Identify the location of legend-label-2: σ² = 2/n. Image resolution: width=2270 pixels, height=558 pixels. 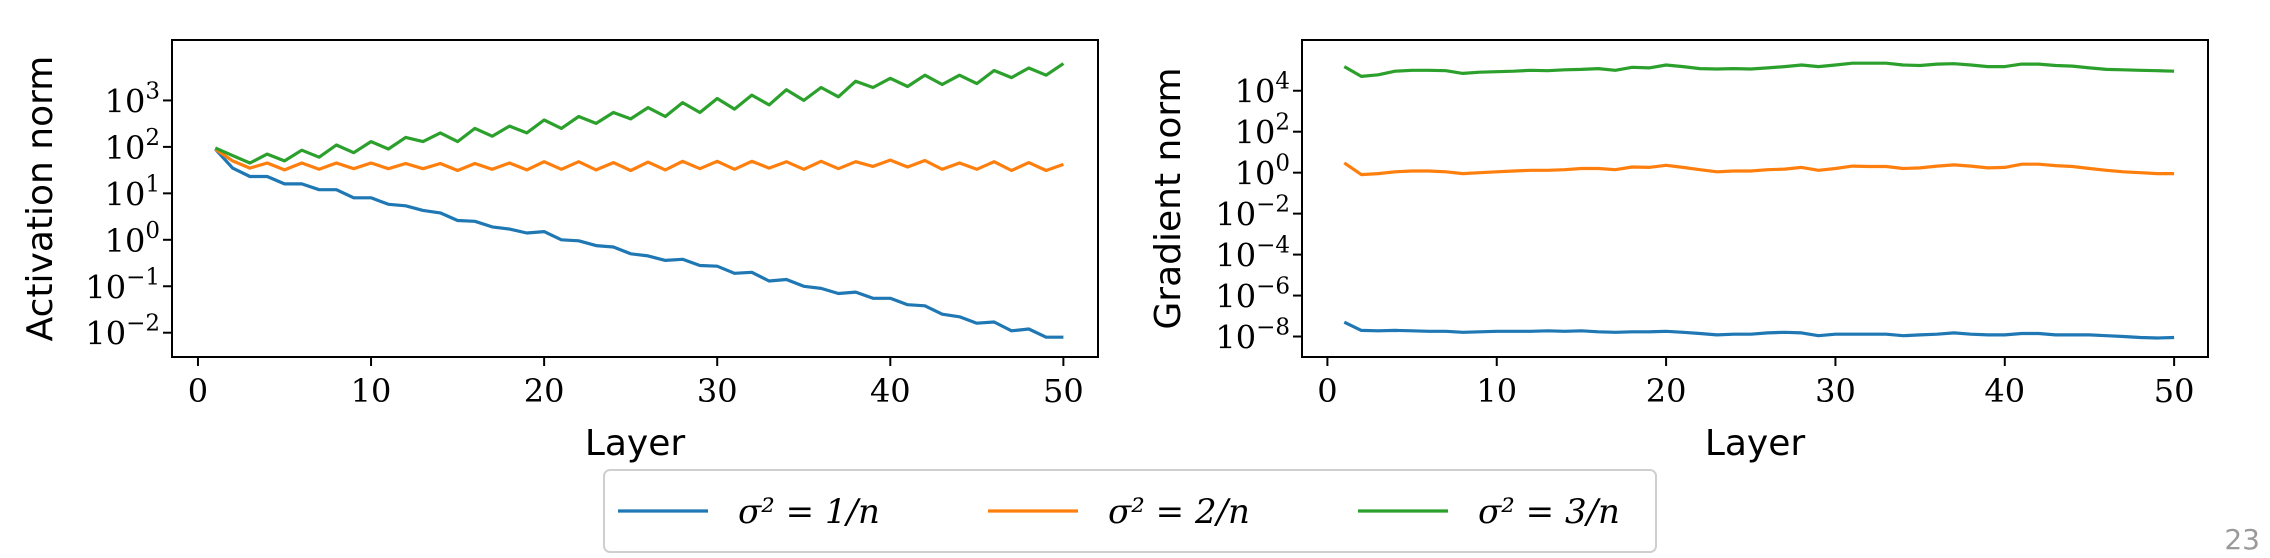
(1179, 512).